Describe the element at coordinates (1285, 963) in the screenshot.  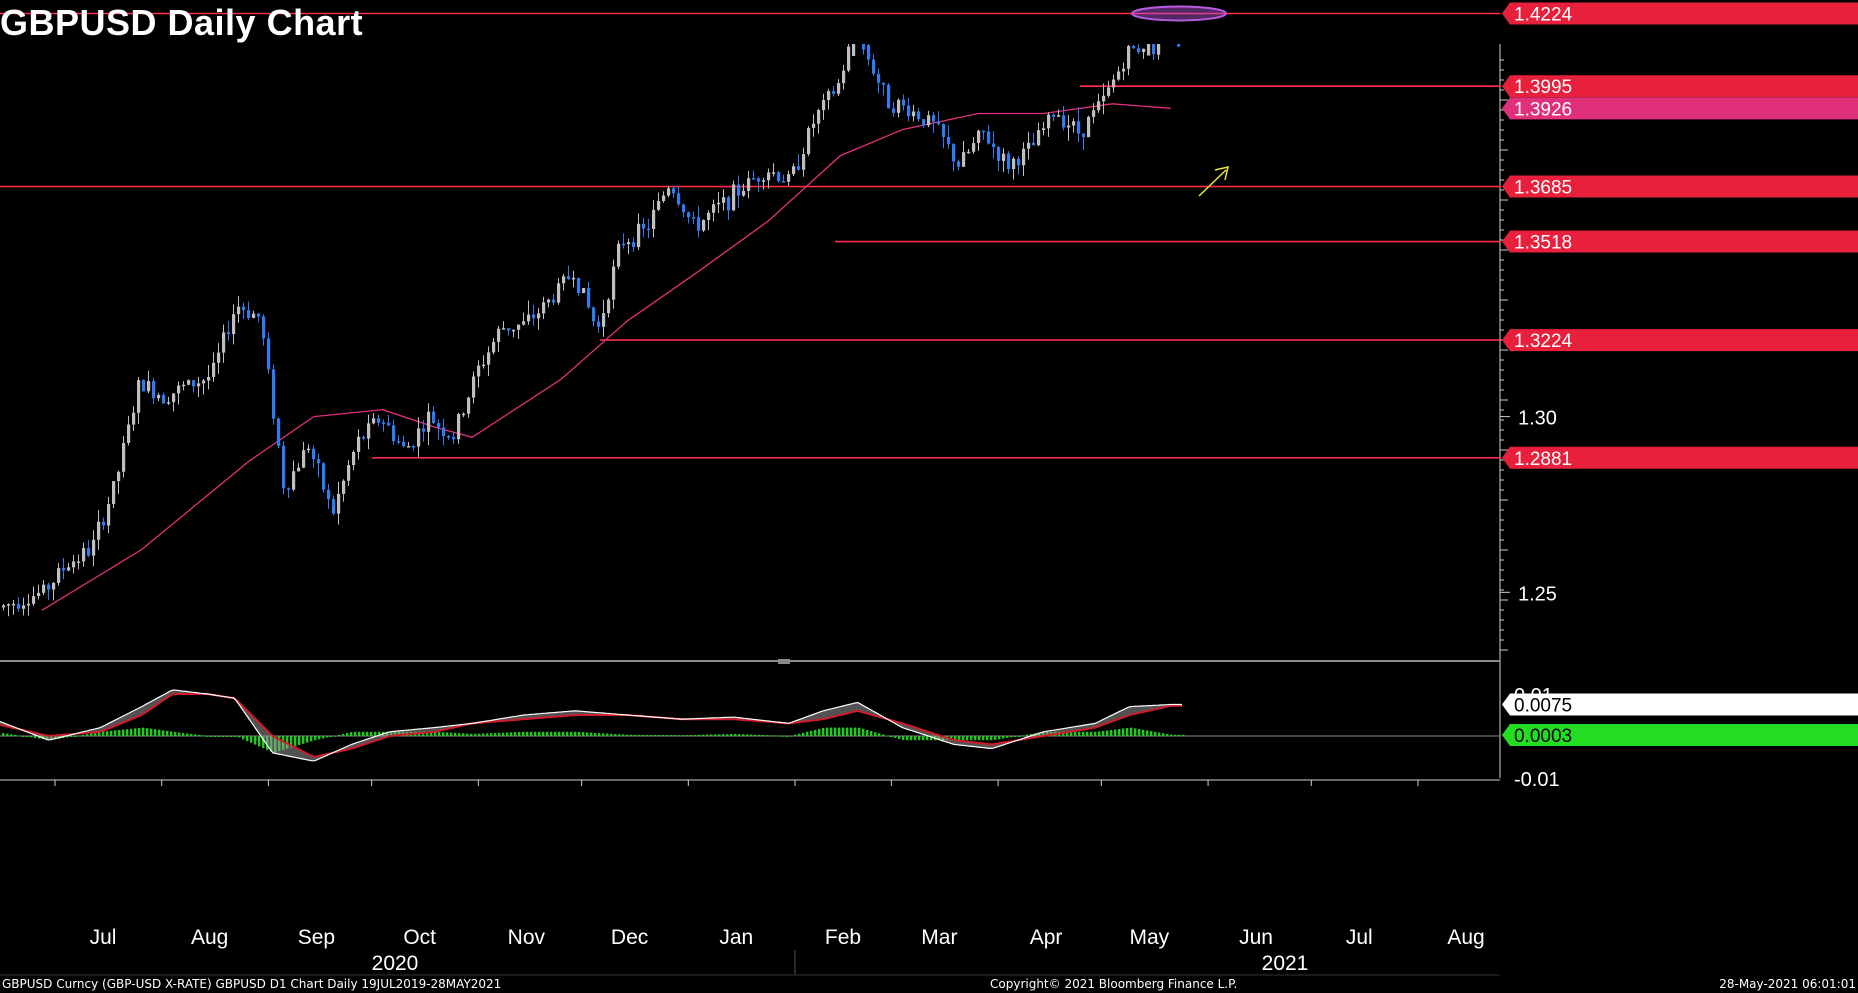
I see `year-label: 2021` at that location.